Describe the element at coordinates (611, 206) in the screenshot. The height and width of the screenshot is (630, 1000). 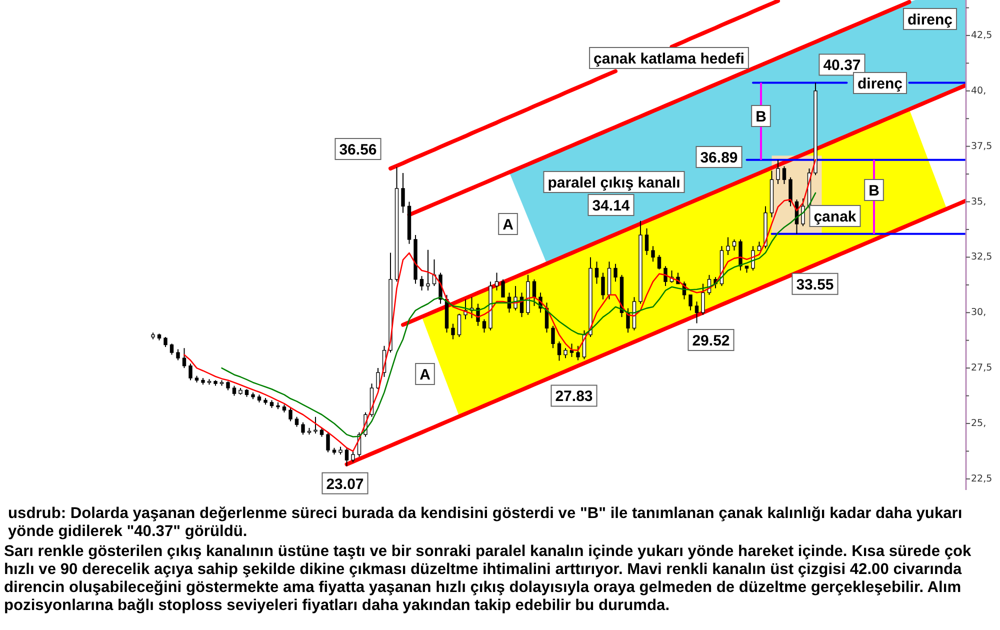
I see `annotation: 34.14` at that location.